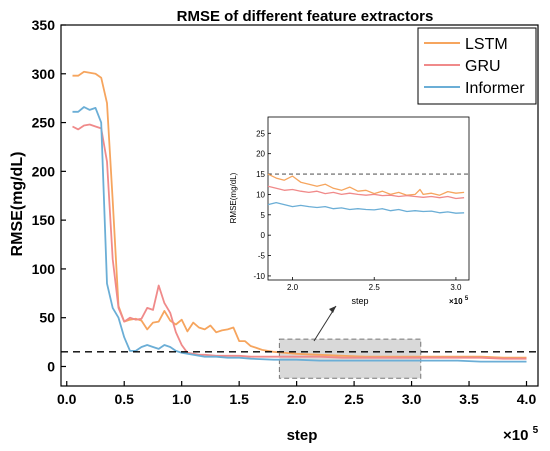 This screenshot has width=550, height=451. I want to click on inset-series-line-informer, so click(366, 207).